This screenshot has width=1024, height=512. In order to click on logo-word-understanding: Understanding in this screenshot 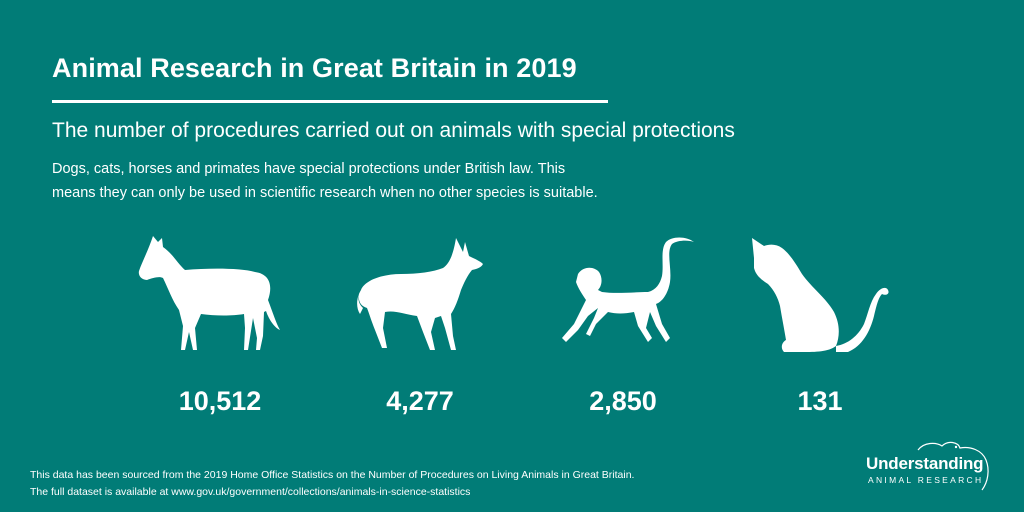, I will do `click(925, 463)`.